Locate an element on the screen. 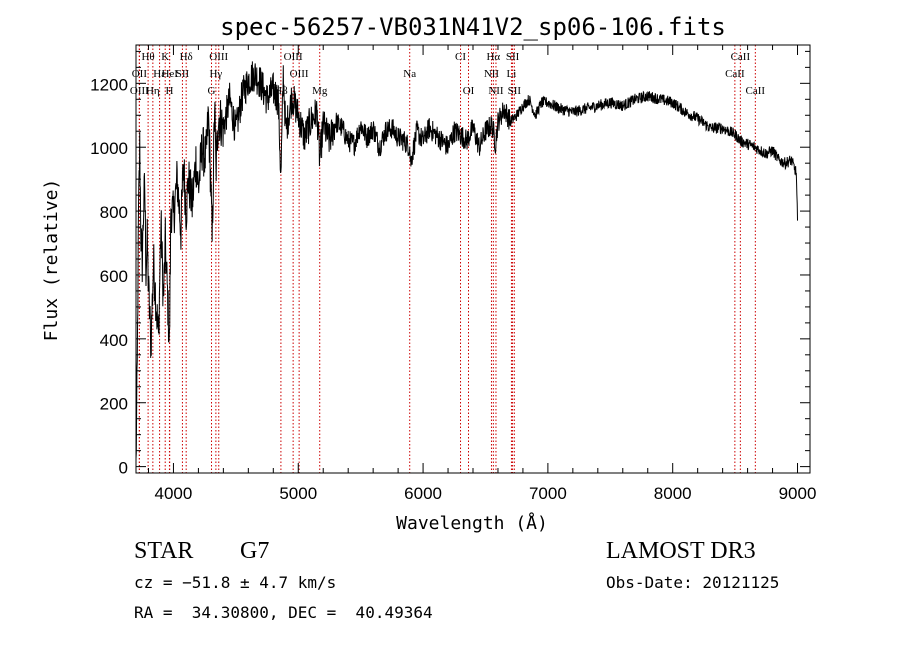 The width and height of the screenshot is (900, 649). line-label-26: NII is located at coordinates (496, 91).